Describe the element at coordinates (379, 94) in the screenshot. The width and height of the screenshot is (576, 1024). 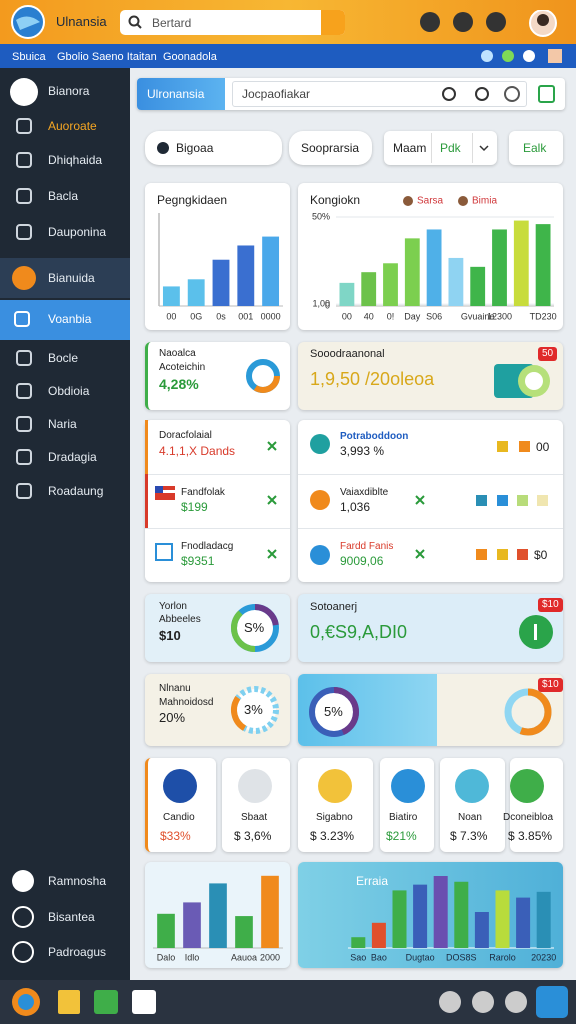
I see `toolbar-search` at that location.